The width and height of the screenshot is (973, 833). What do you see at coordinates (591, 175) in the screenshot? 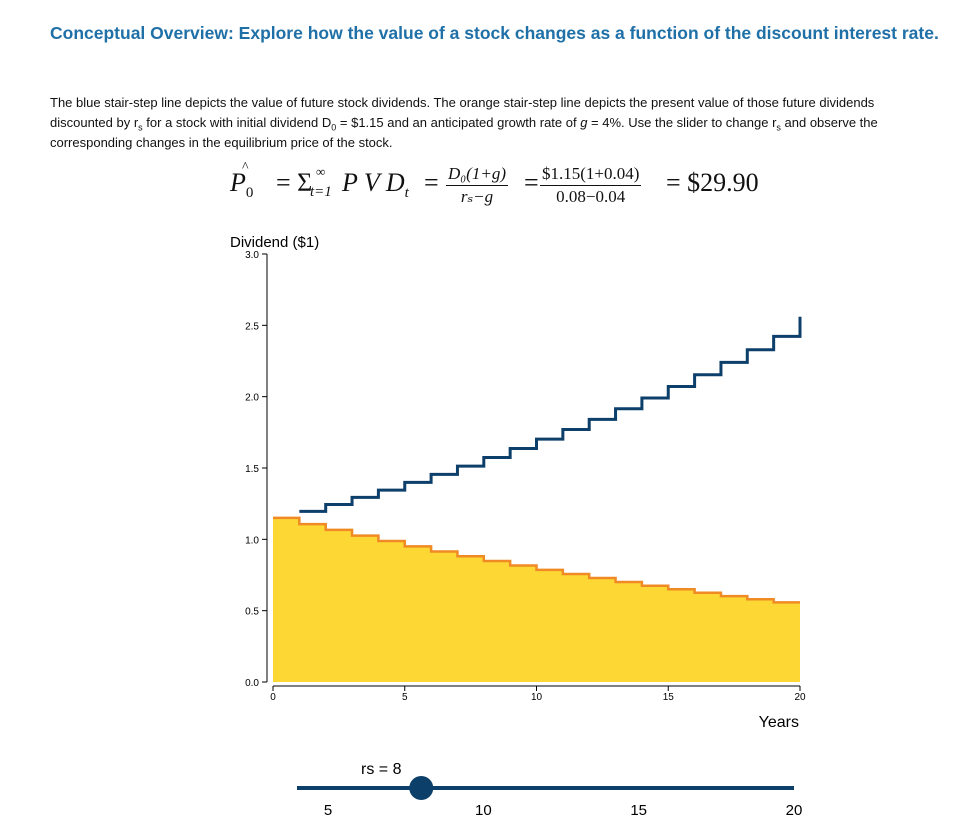
I see `formula-fraction-2-numerator: $1.15(1+0.04)` at bounding box center [591, 175].